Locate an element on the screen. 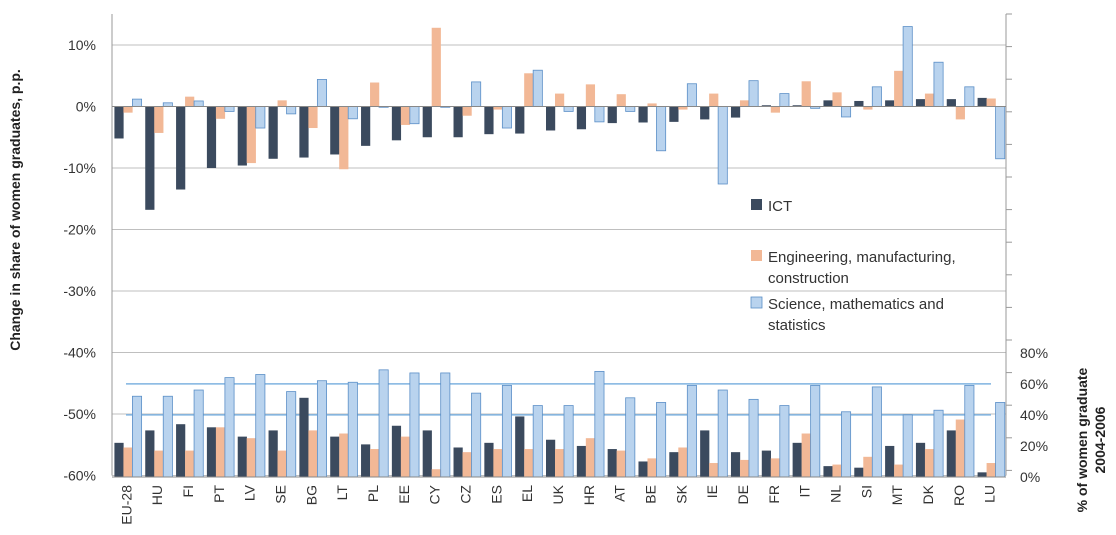  y-tick-label: -30% is located at coordinates (79, 291).